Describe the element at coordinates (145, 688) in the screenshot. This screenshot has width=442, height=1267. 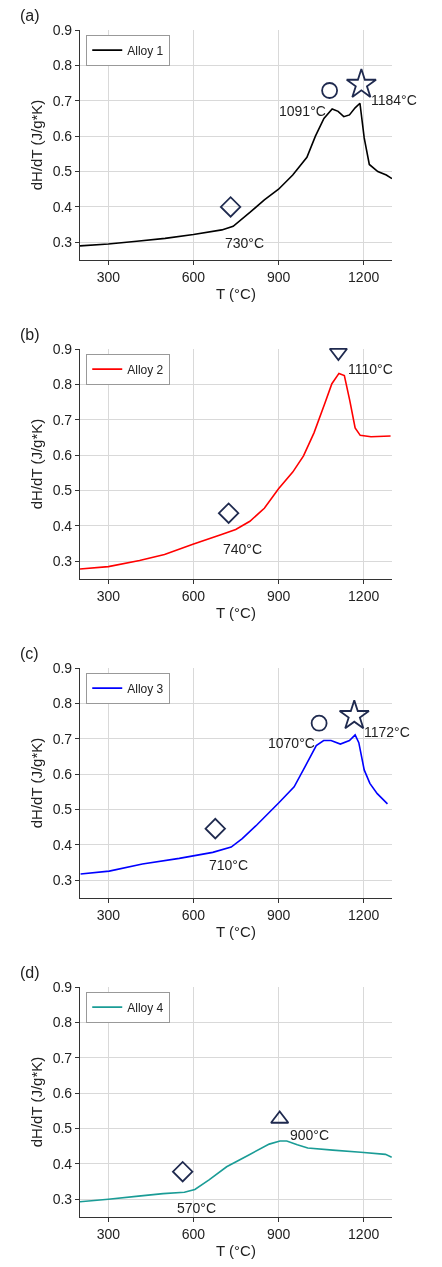
I see `legend-label: Alloy 3` at that location.